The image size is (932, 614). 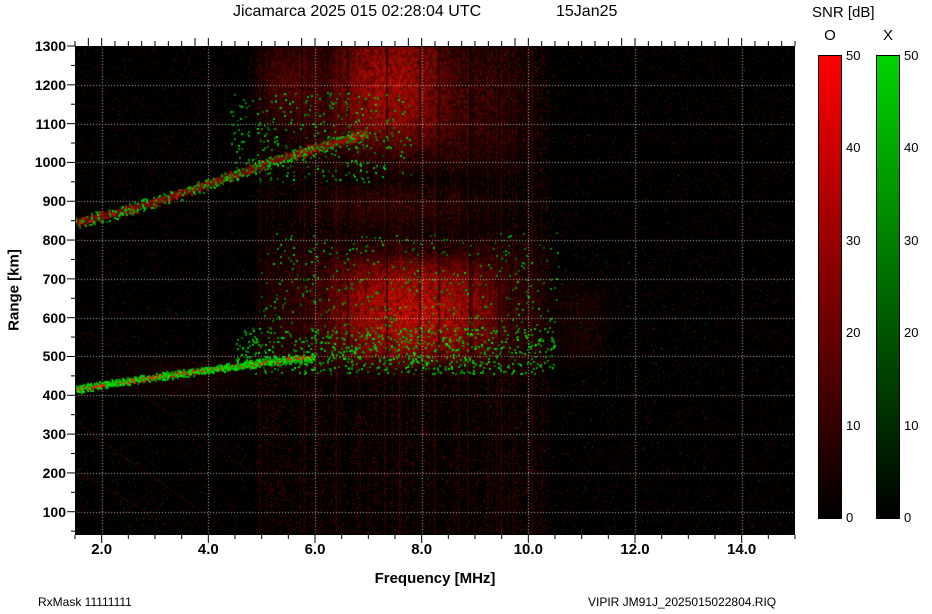 I want to click on x-tick-label: 4.0, so click(x=208, y=549).